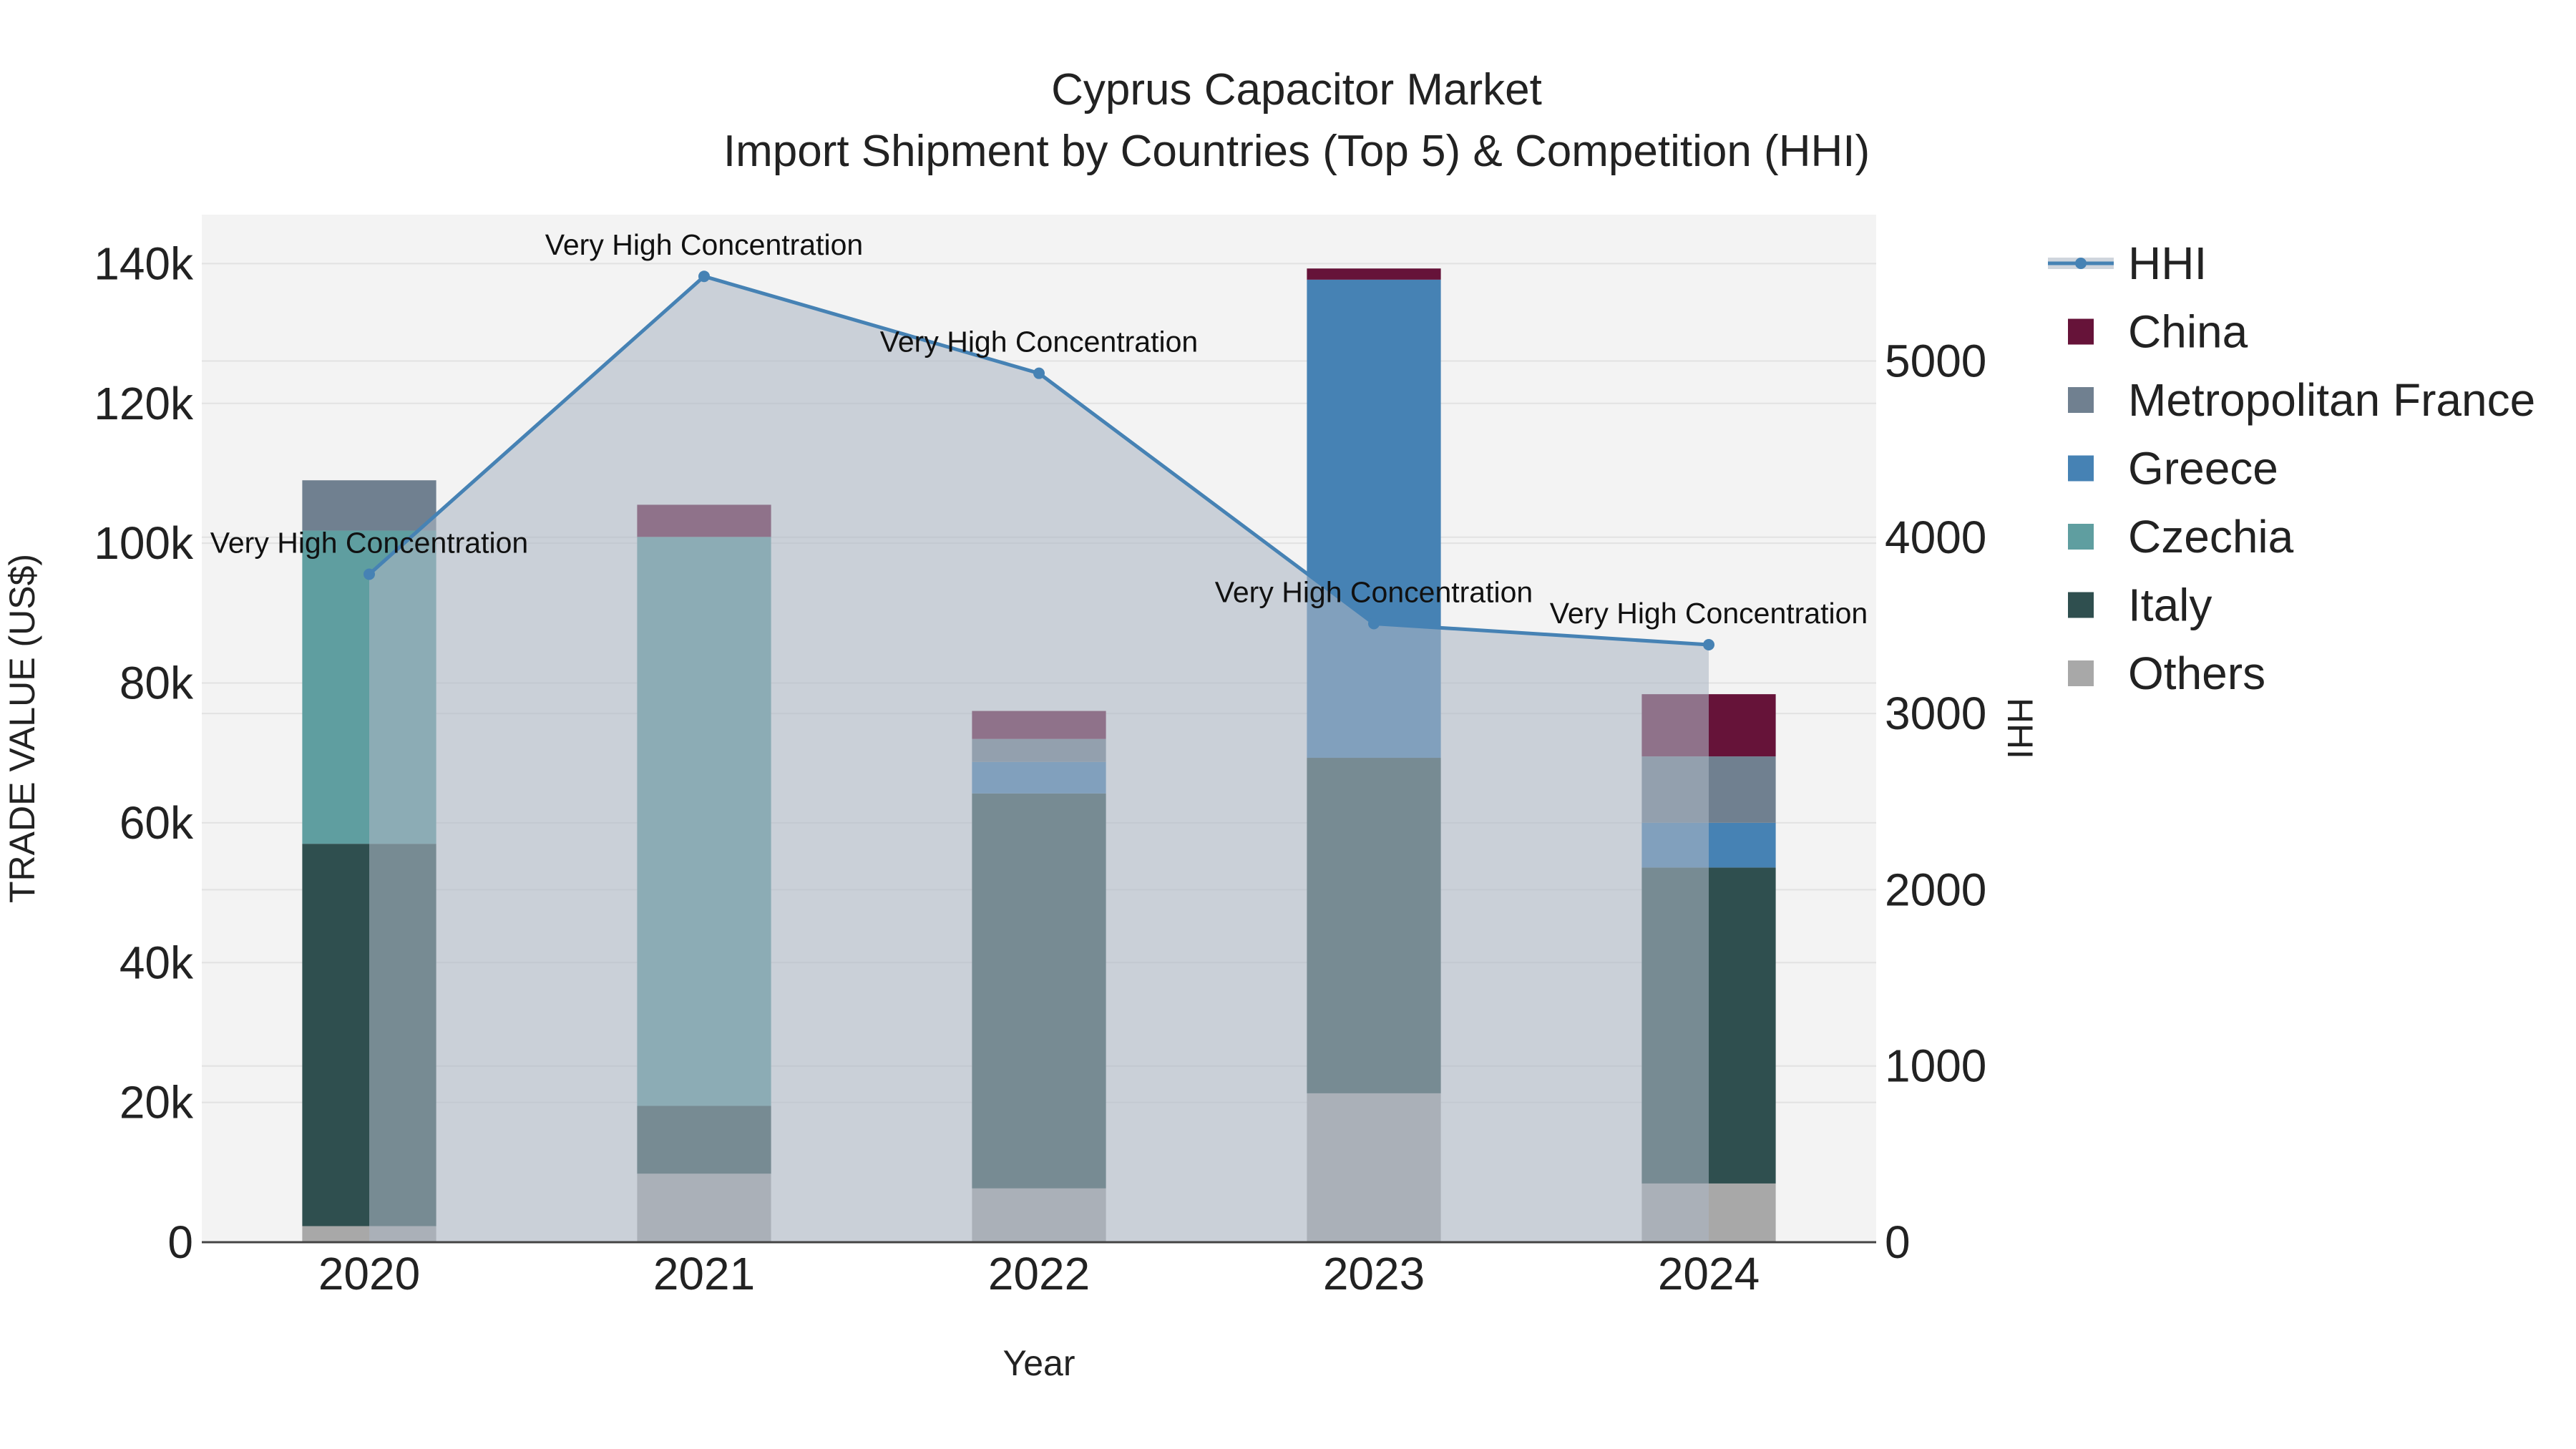  What do you see at coordinates (1039, 460) in the screenshot?
I see `hhi-line` at bounding box center [1039, 460].